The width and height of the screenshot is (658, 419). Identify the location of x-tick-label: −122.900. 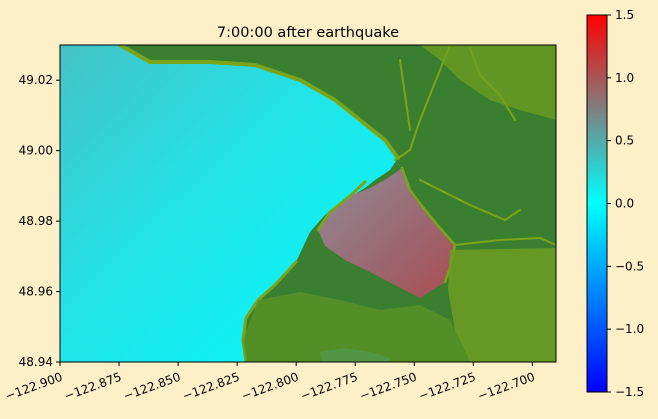
(33, 387).